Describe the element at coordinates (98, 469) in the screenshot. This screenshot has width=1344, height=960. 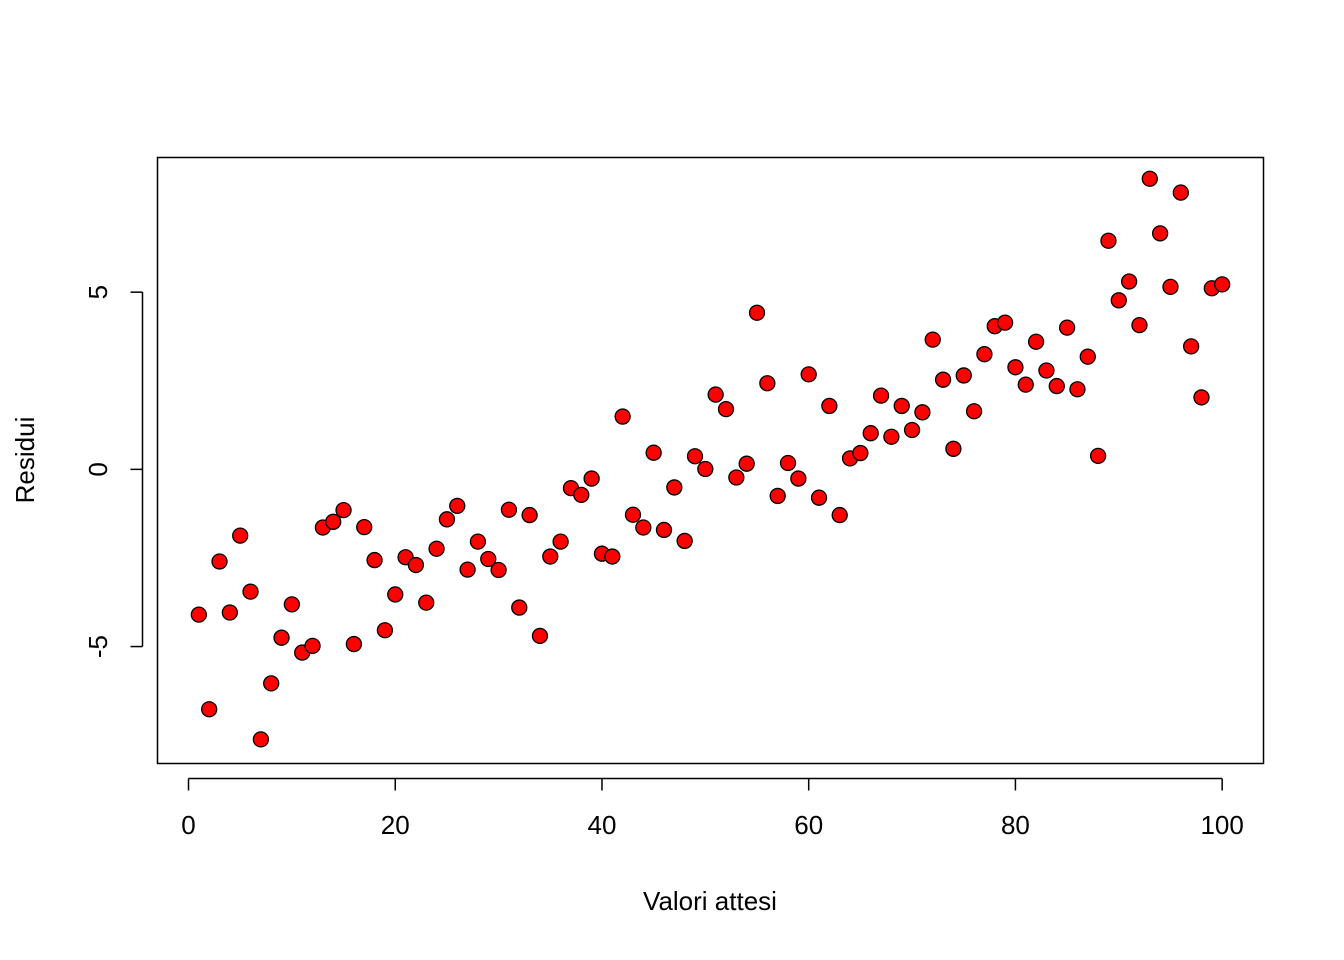
I see `y-tick-label: 0` at that location.